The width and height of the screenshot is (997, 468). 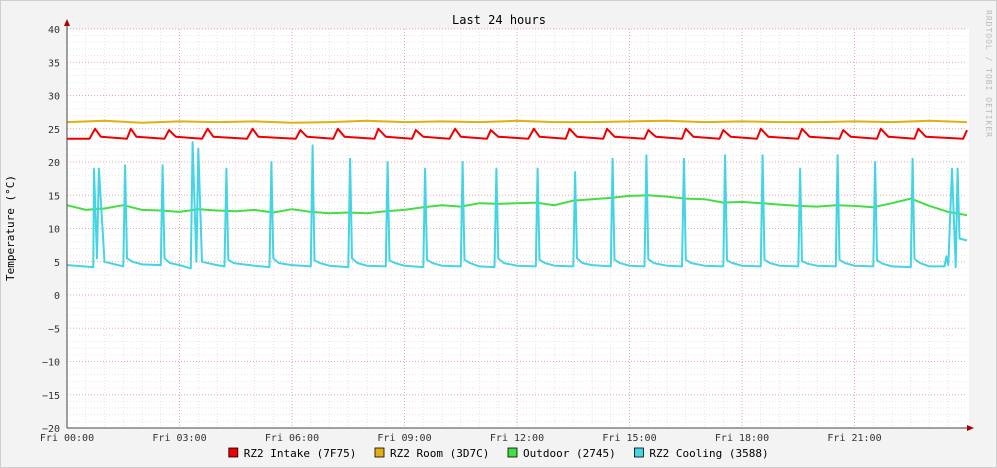 What do you see at coordinates (179, 438) in the screenshot?
I see `x-tick-label: Fri 03:00` at bounding box center [179, 438].